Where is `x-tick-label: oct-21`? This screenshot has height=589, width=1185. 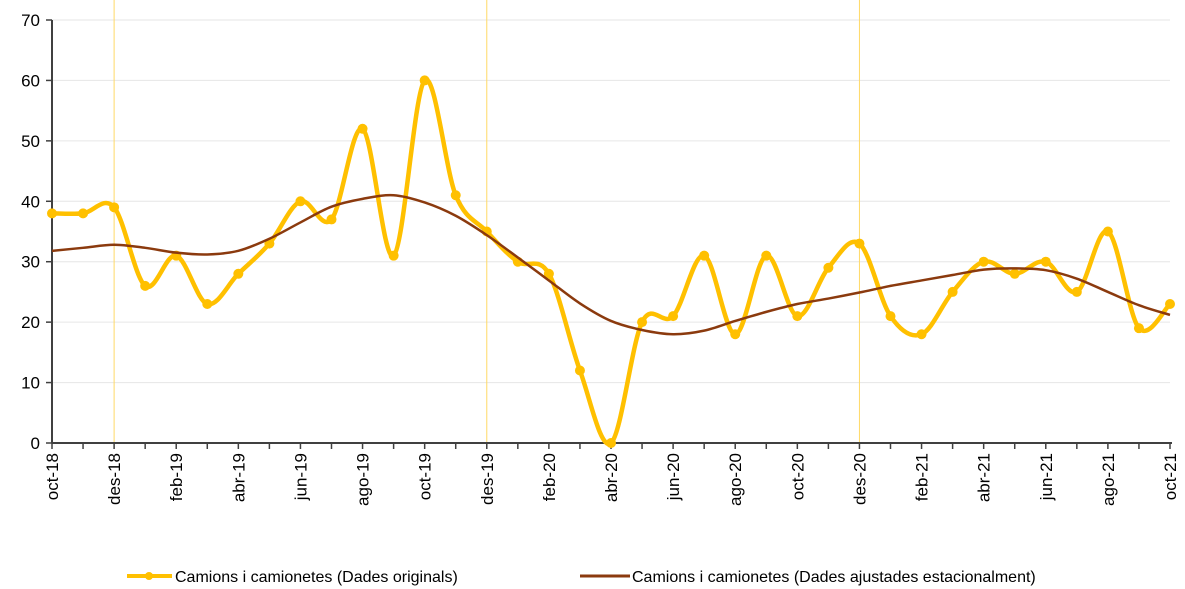 x-tick-label: oct-21 is located at coordinates (1170, 476).